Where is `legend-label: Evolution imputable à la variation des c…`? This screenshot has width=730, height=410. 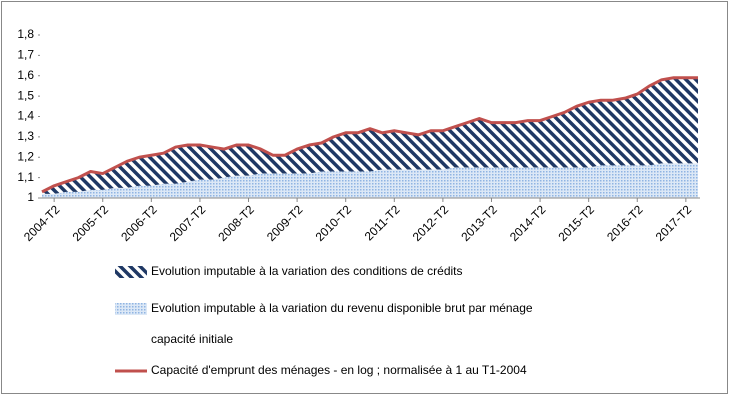
legend-label: Evolution imputable à la variation des c… is located at coordinates (307, 271).